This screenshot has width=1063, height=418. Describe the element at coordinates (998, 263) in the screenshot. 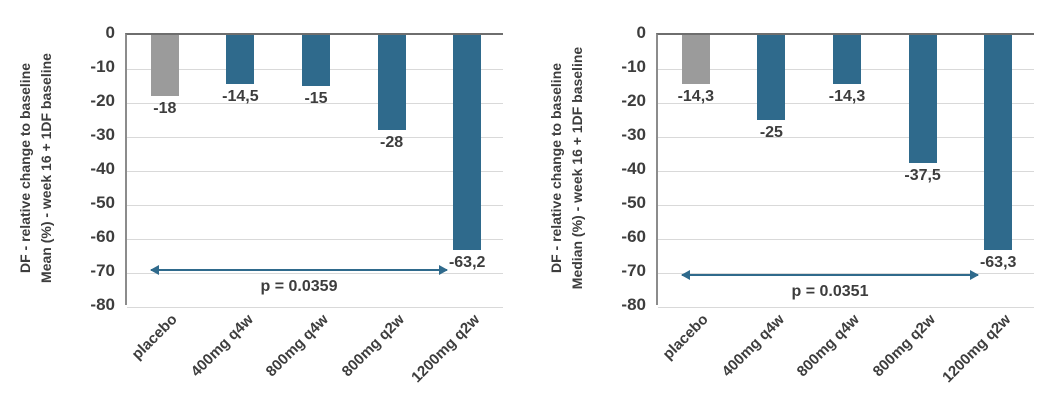

I see `bar-value-label: -63,3` at that location.